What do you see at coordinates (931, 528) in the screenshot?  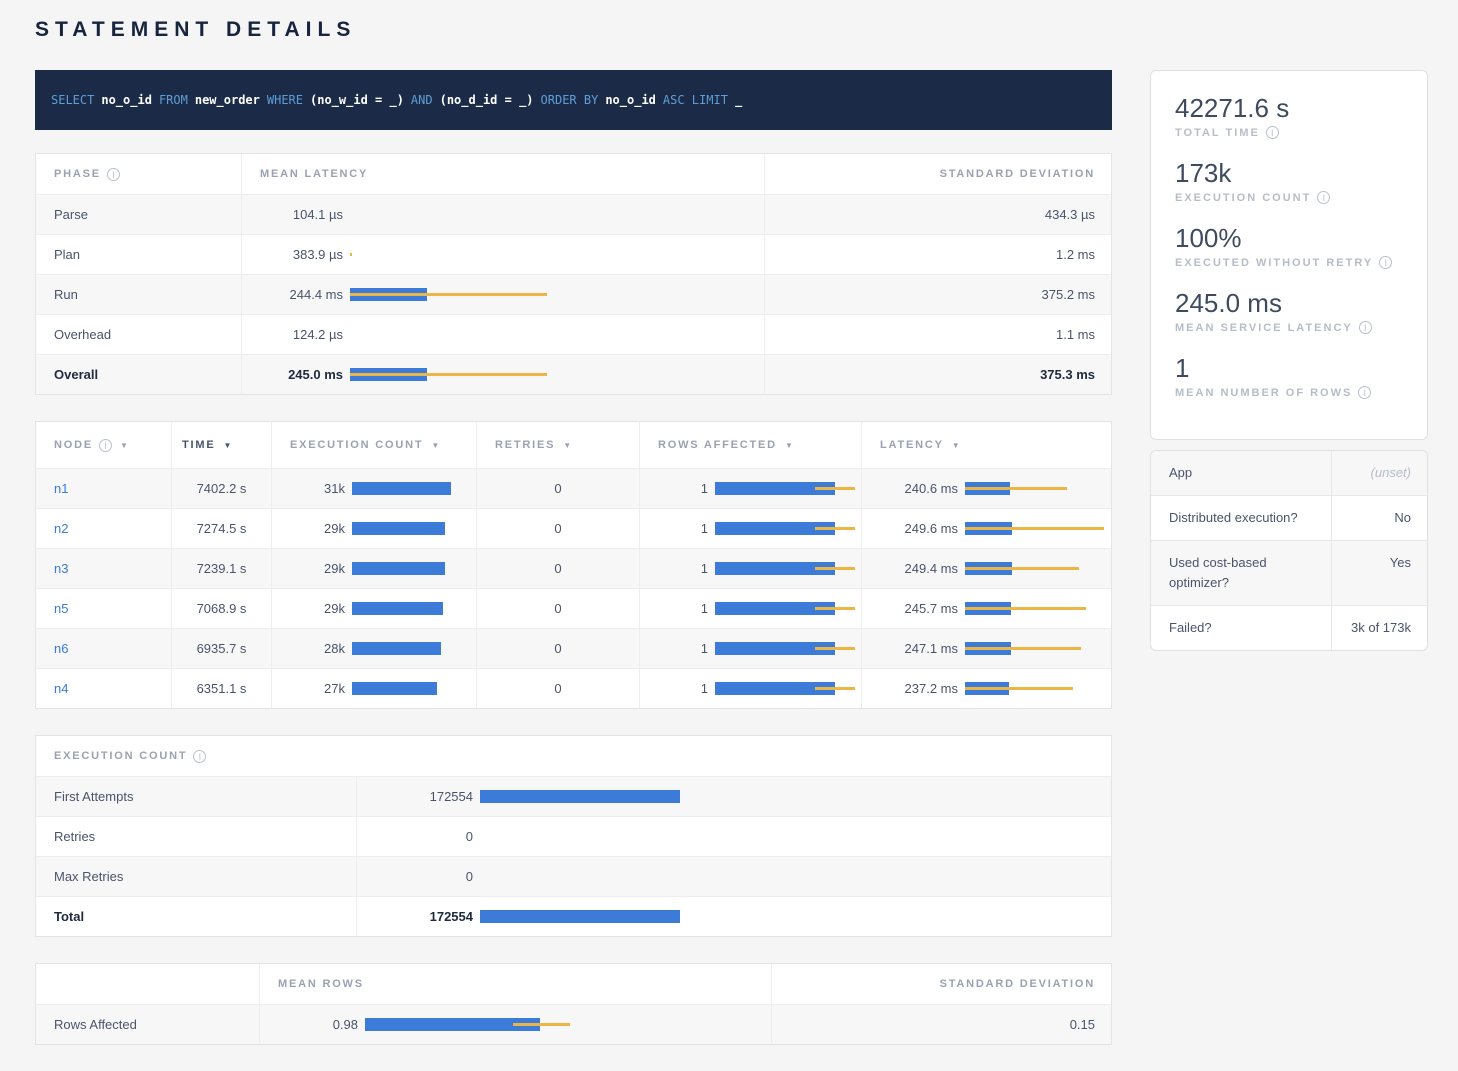 I see `node-latency: 249.6 ms` at bounding box center [931, 528].